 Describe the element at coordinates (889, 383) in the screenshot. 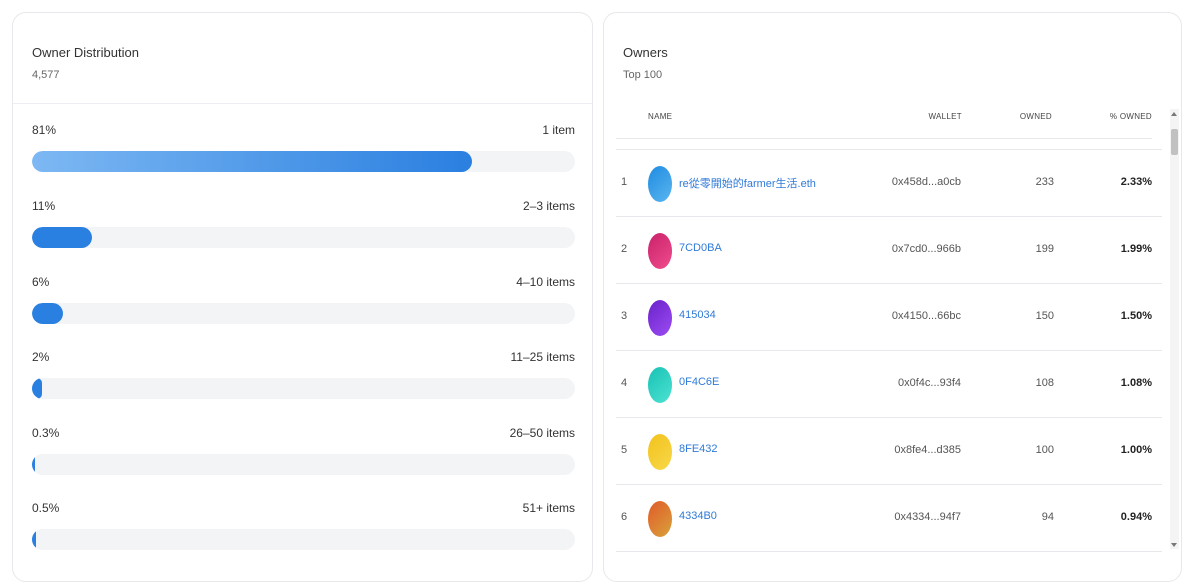

I see `table-row: 4 0F4C6E 0x0f4c...93f4 108 1.08%` at that location.